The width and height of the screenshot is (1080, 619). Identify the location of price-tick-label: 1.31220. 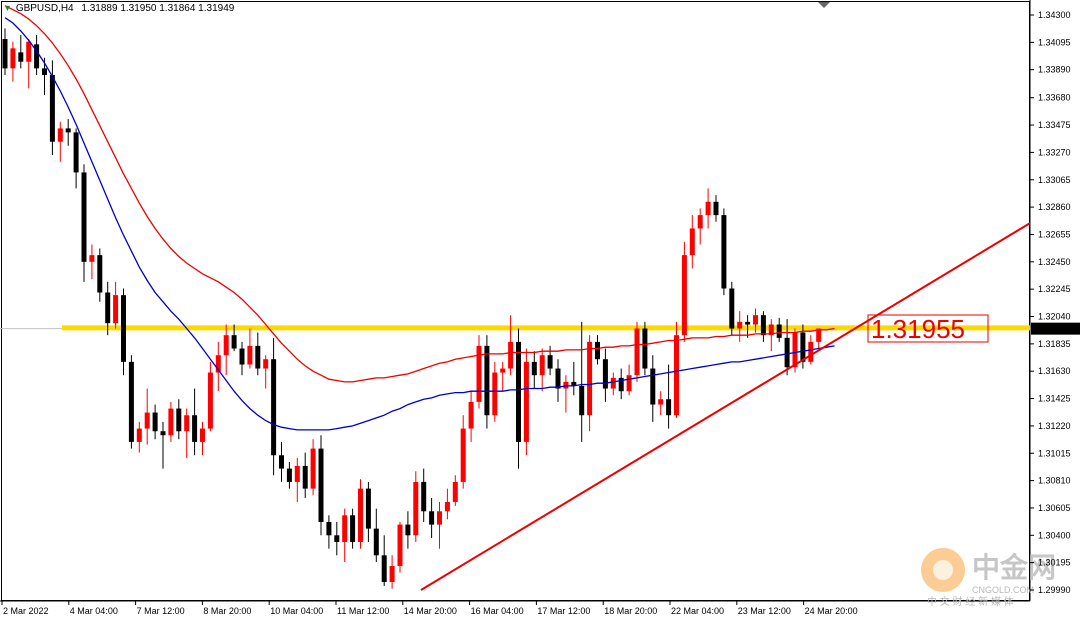
(1054, 426).